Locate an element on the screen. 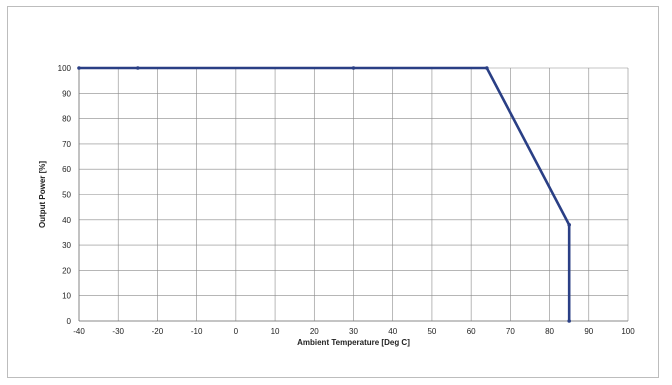 This screenshot has width=672, height=385. y-tick-label: 20 is located at coordinates (66, 270).